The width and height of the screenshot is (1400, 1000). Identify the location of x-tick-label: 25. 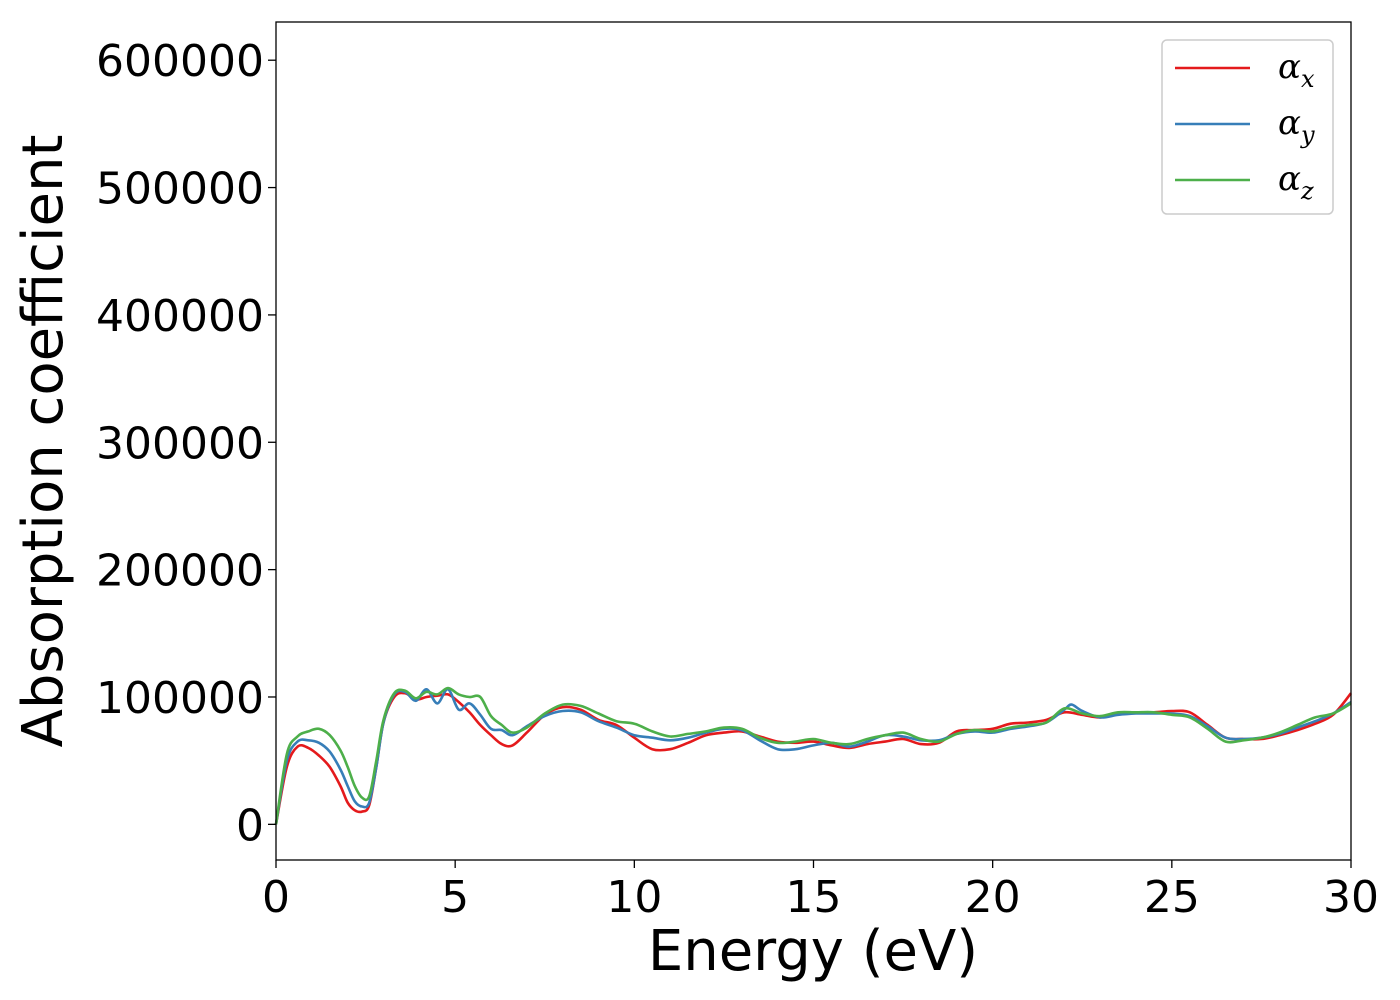
(1172, 897).